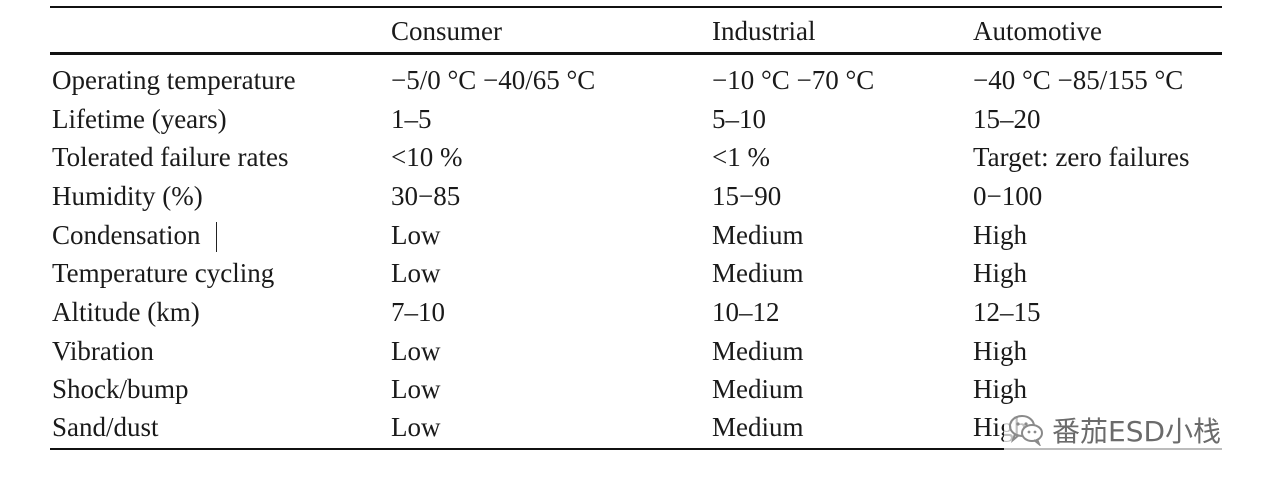 The width and height of the screenshot is (1280, 486). Describe the element at coordinates (793, 80) in the screenshot. I see `table-cell: −10 °C −70 °C` at that location.